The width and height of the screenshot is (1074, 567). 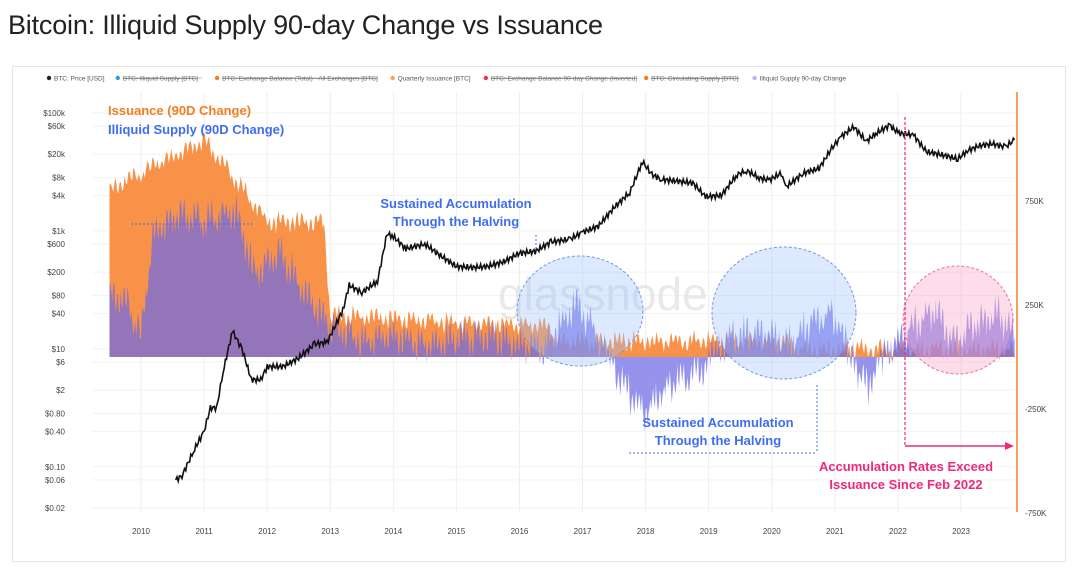 I want to click on x-tick-label: 2020, so click(x=772, y=531).